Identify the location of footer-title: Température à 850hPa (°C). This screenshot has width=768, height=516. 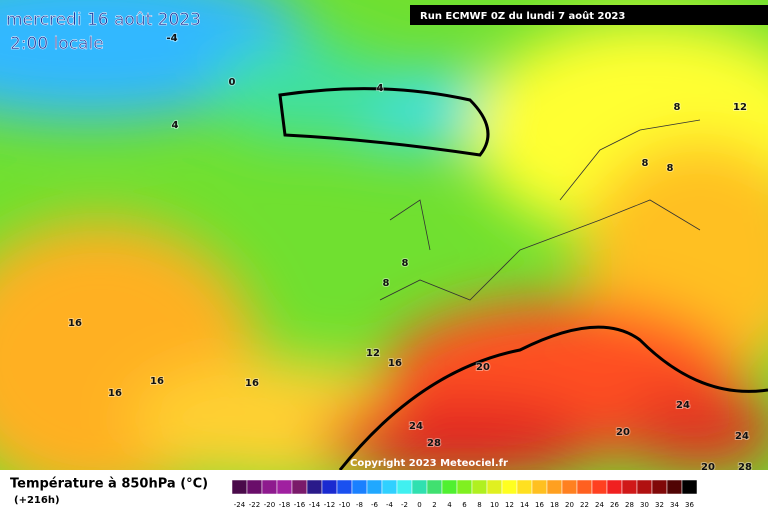
(109, 484).